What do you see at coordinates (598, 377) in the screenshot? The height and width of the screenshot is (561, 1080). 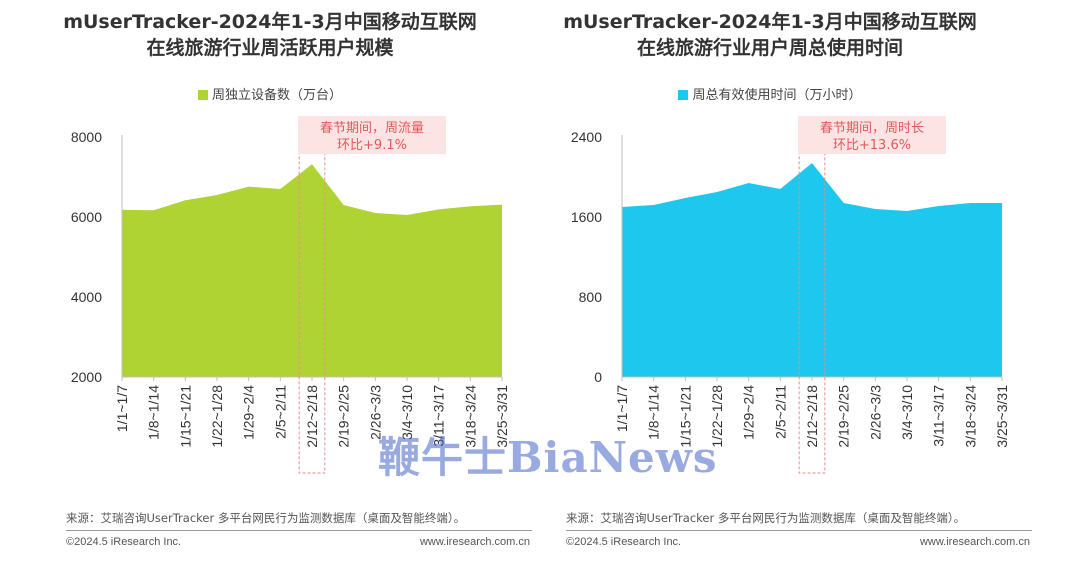 I see `y-tick-label: 0` at bounding box center [598, 377].